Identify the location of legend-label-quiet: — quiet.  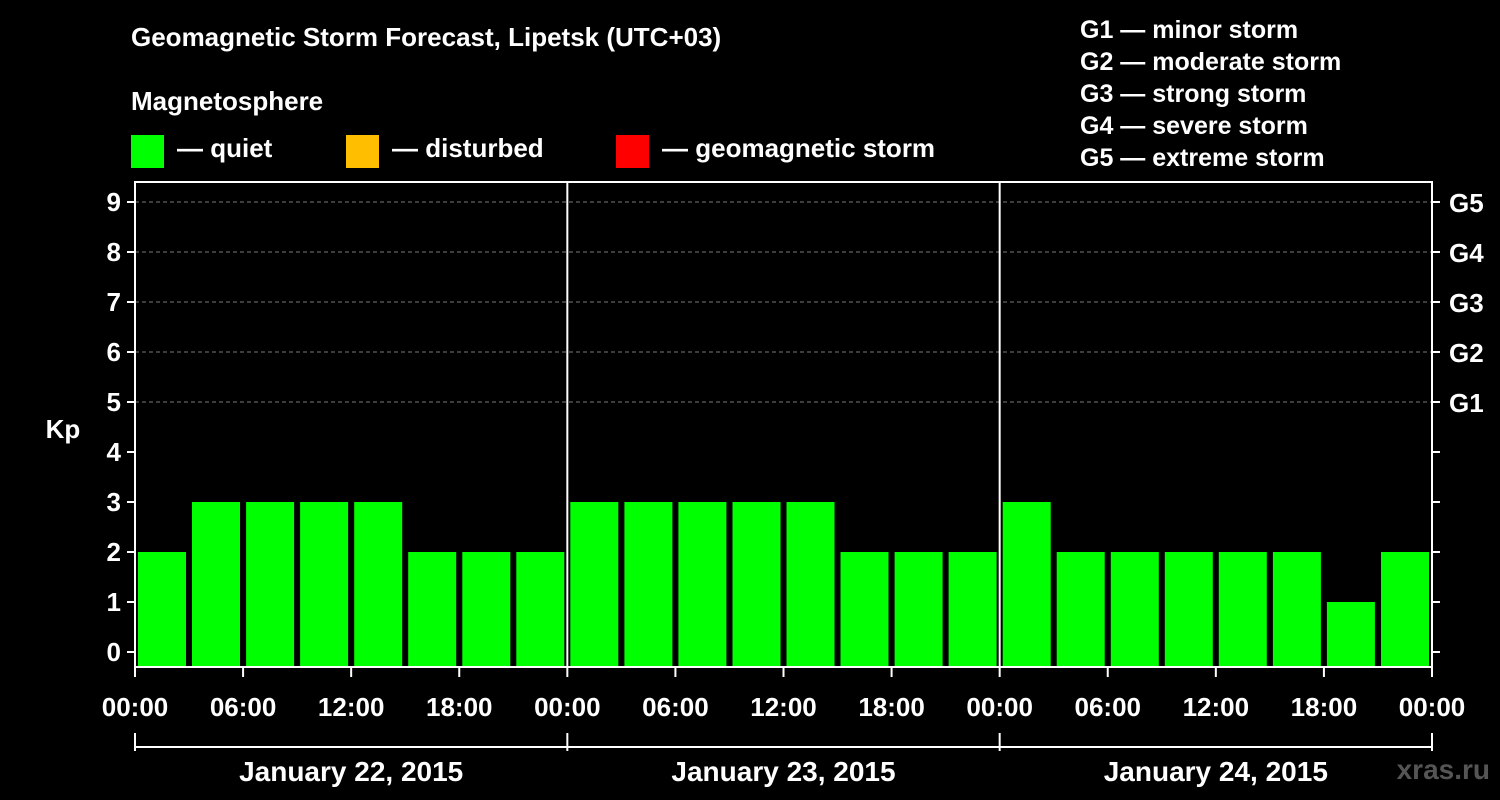
(225, 148).